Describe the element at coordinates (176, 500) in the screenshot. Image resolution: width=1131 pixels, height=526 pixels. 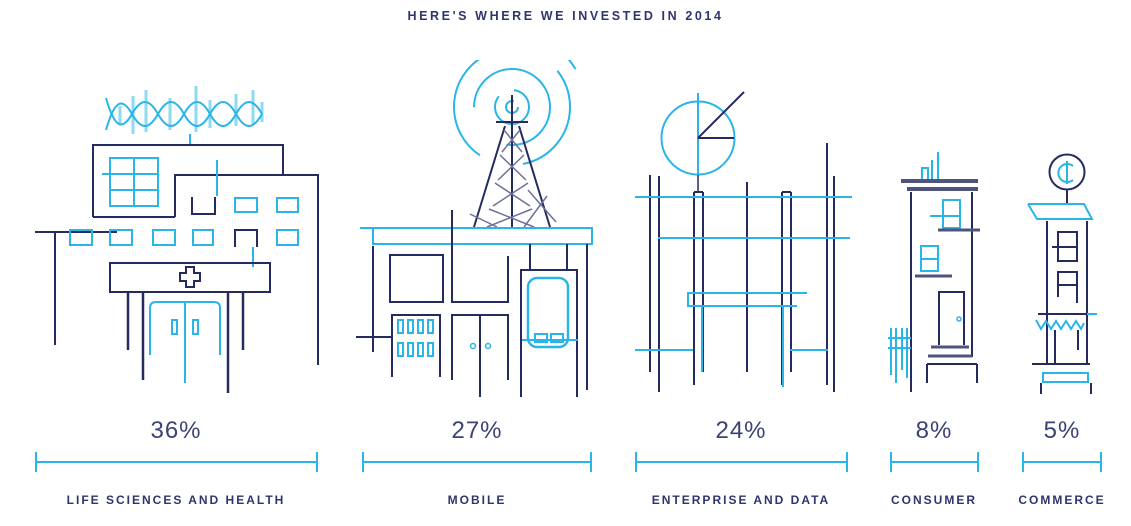
I see `category-label: LIFE SCIENCES AND HEALTH` at that location.